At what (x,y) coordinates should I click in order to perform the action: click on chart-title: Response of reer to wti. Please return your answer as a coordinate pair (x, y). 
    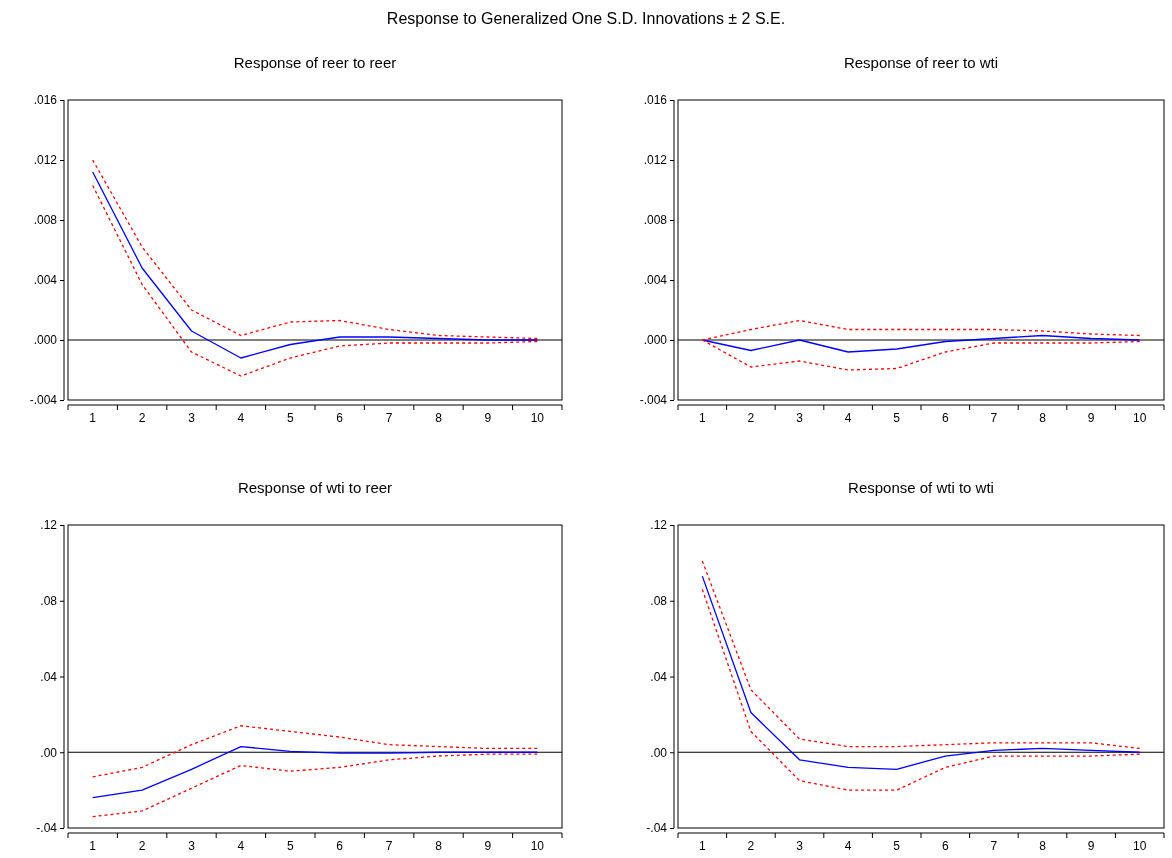
    Looking at the image, I should click on (921, 62).